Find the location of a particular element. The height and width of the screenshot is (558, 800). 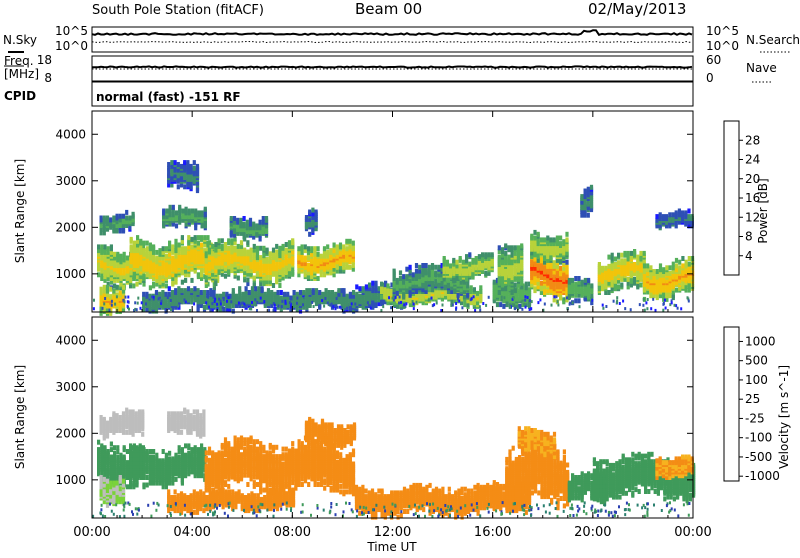

freq-tick-bottom: 8 is located at coordinates (48, 78).